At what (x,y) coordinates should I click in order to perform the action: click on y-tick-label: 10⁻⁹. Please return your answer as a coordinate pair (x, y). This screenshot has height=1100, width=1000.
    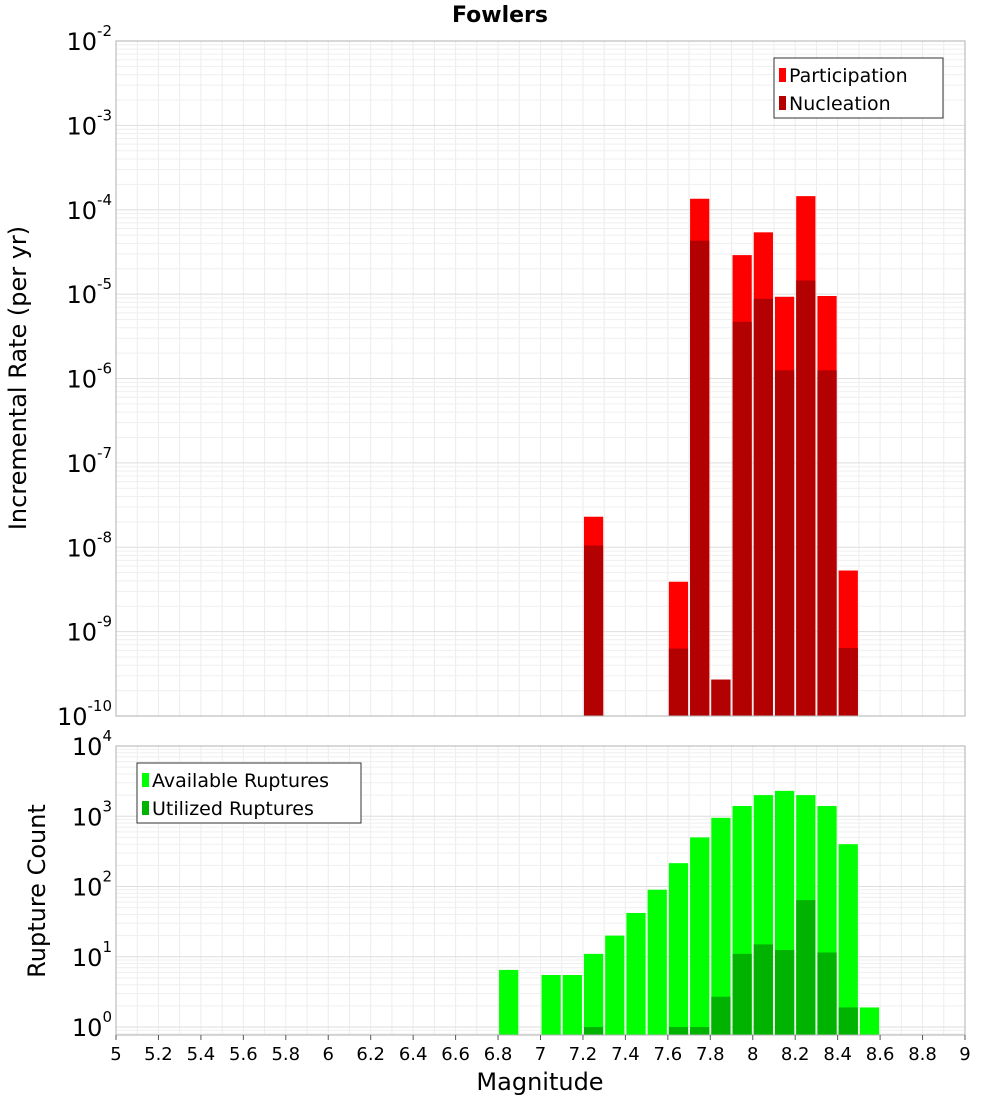
    Looking at the image, I should click on (89, 630).